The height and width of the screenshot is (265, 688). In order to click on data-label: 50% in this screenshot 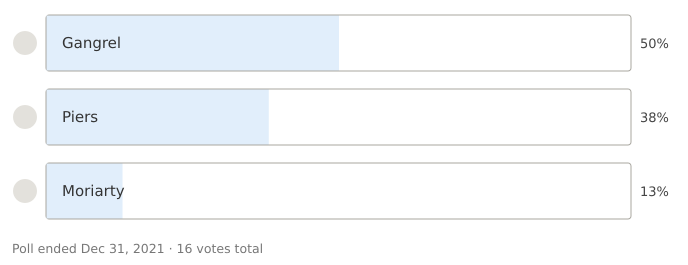, I will do `click(654, 44)`.